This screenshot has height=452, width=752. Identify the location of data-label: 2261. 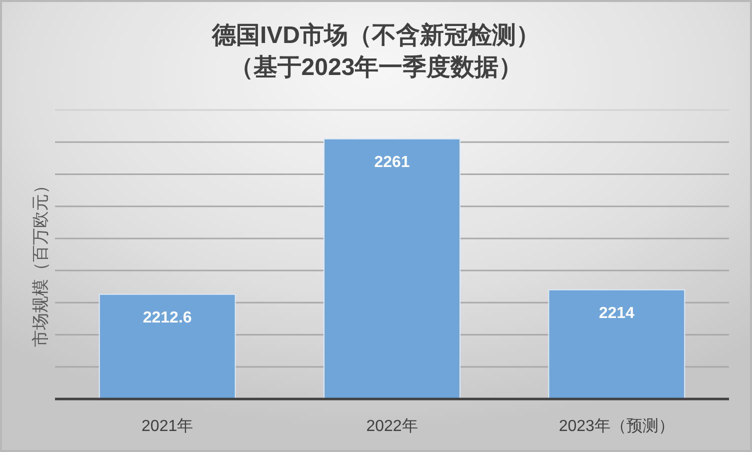
(392, 162).